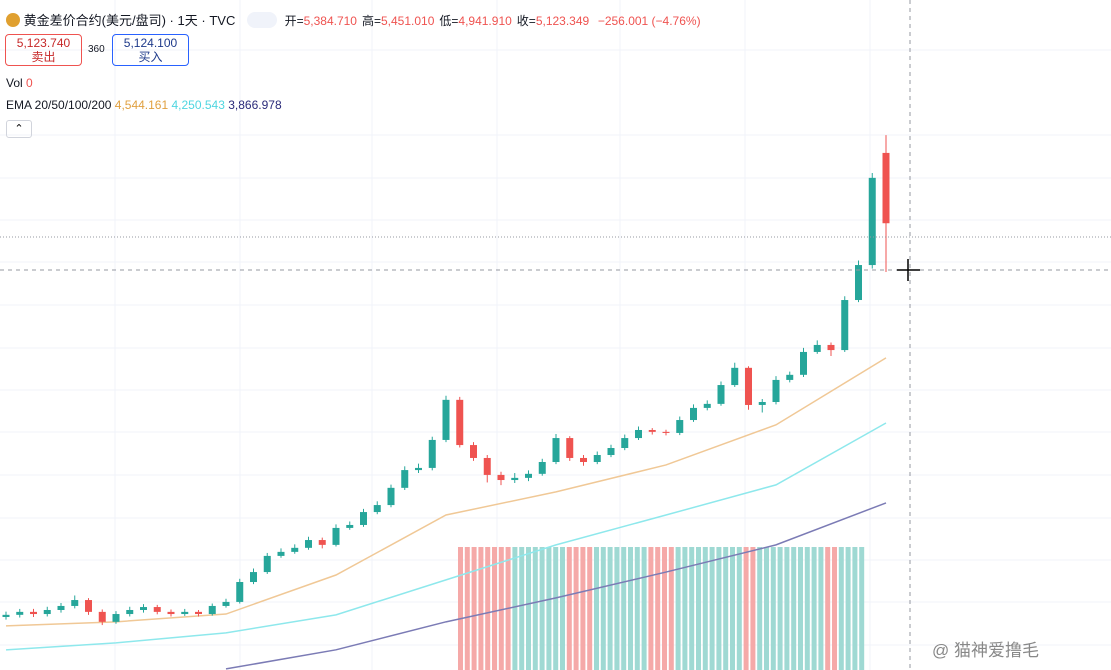 This screenshot has width=1111, height=670. Describe the element at coordinates (562, 21) in the screenshot. I see `ohlc-value: 5,123.349` at that location.